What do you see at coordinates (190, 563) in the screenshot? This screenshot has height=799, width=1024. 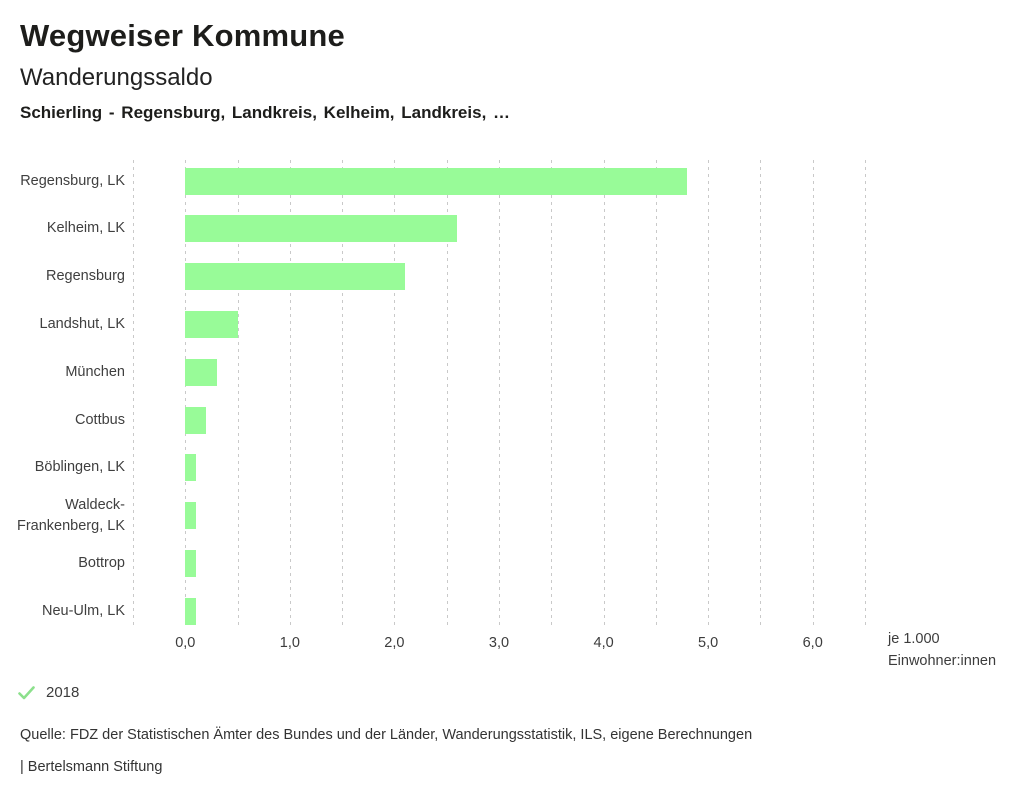 I see `bar-bottrop` at bounding box center [190, 563].